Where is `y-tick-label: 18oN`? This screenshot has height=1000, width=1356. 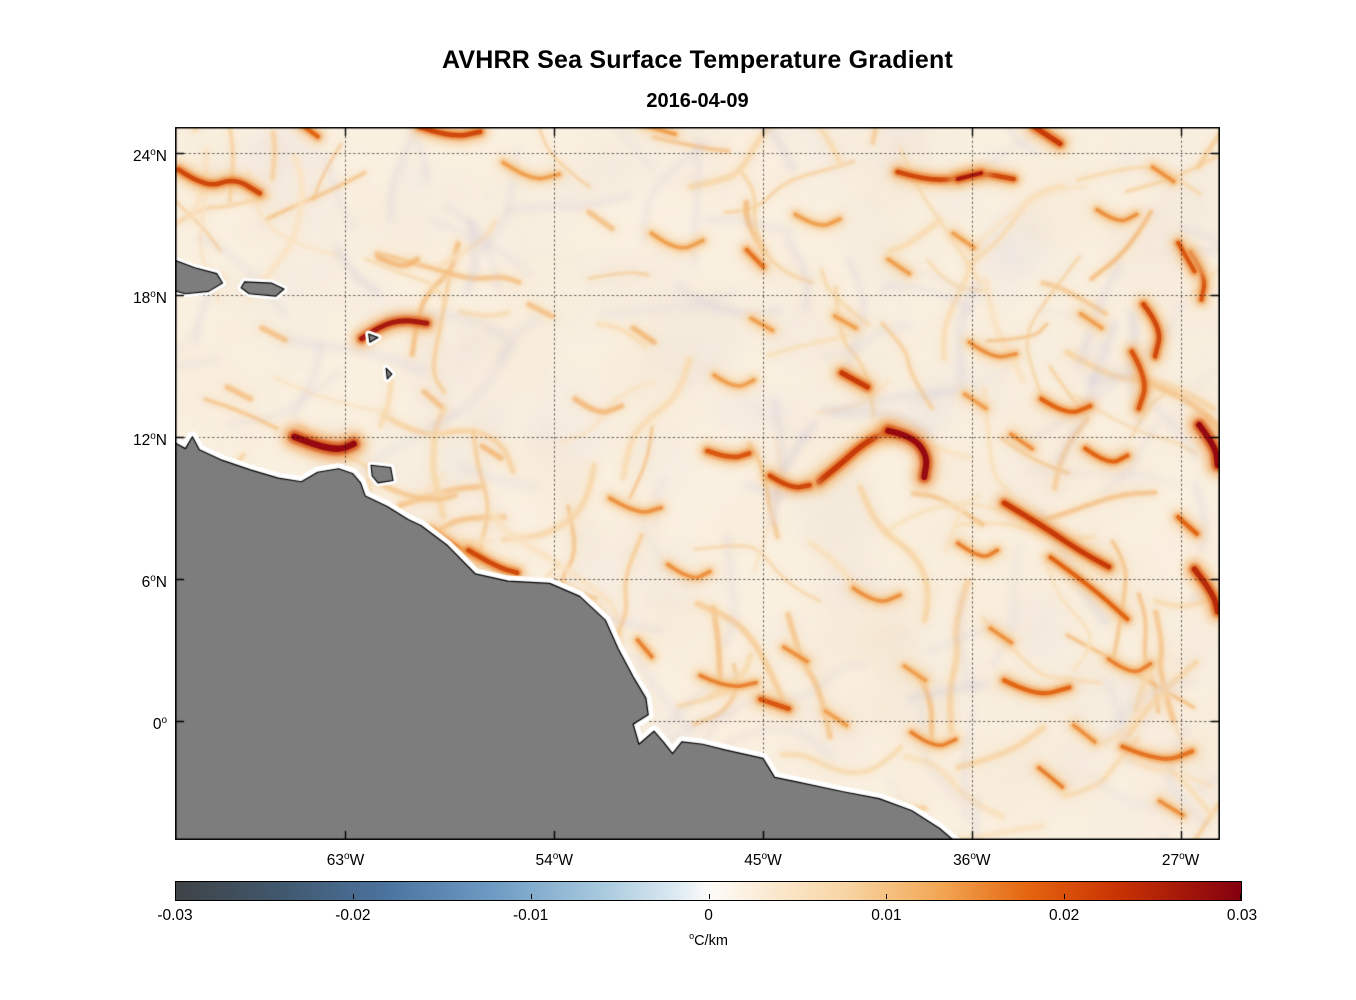
y-tick-label: 18oN is located at coordinates (149, 298).